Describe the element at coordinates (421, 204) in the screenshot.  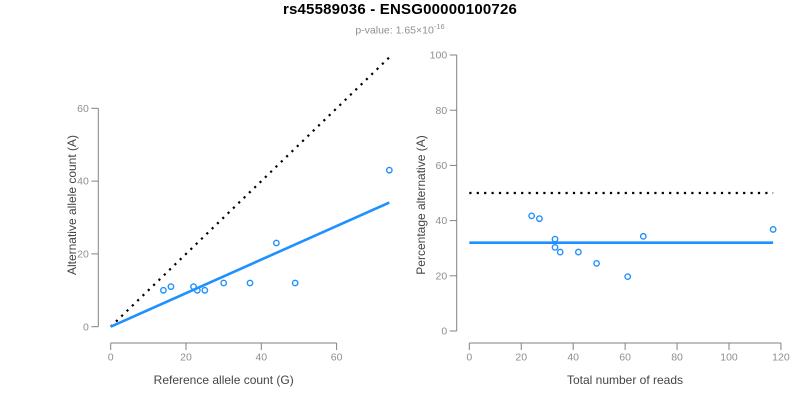
I see `y-axis-title: Percentage alternative (A)` at that location.